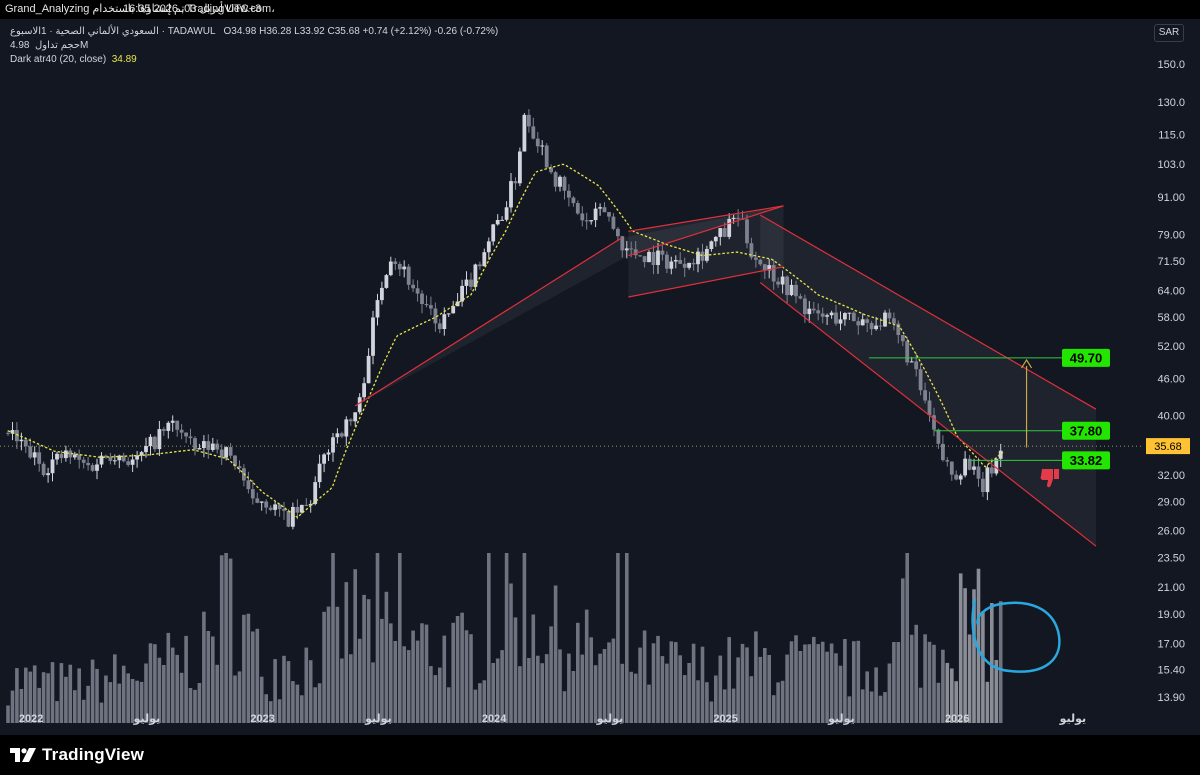  What do you see at coordinates (1086, 430) in the screenshot?
I see `target-label-1: 37.80` at bounding box center [1086, 430].